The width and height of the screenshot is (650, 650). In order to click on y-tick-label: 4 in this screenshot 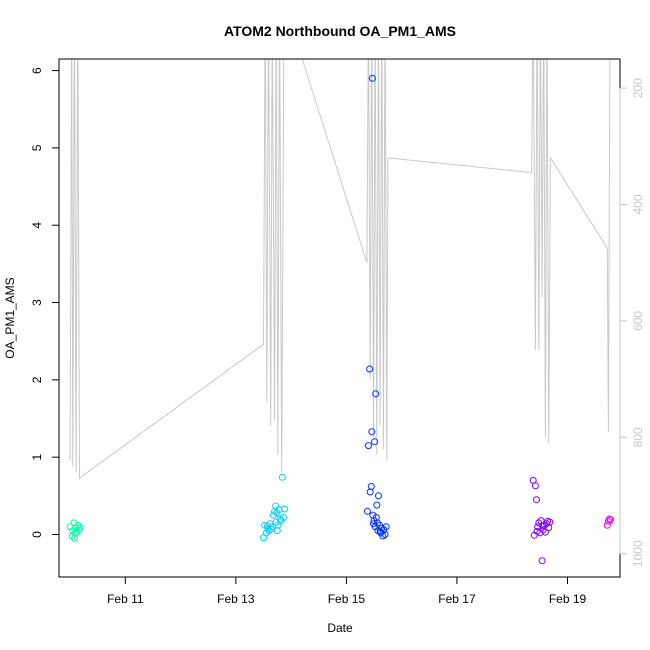, I will do `click(37, 225)`.